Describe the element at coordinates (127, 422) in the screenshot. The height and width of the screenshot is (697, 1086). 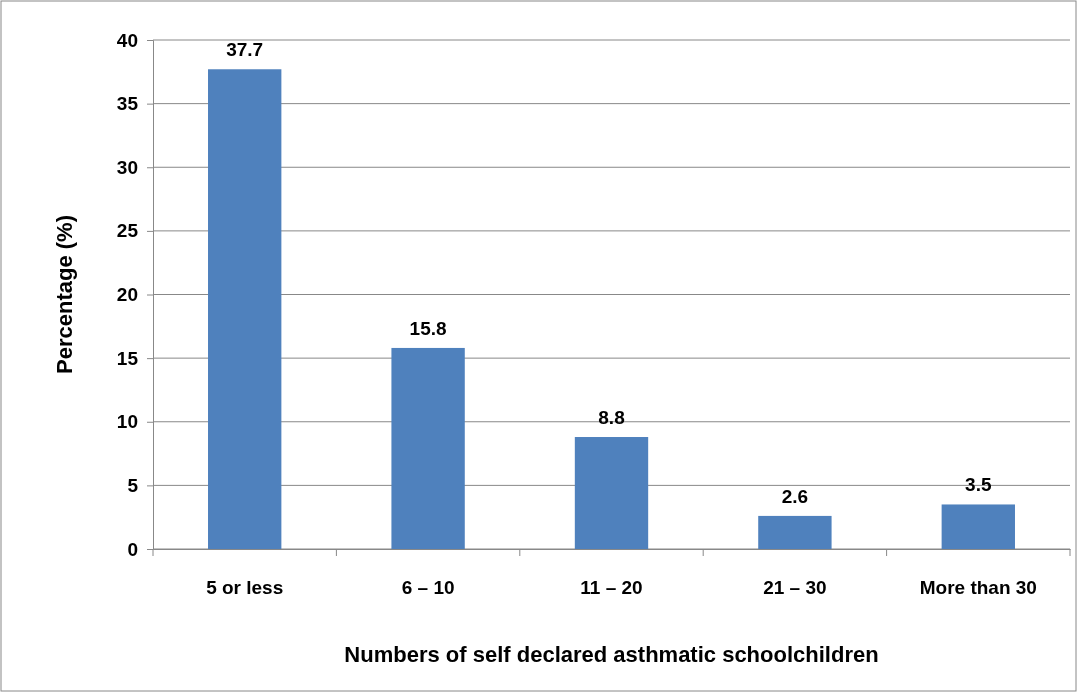
I see `y-tick-label: 10` at that location.